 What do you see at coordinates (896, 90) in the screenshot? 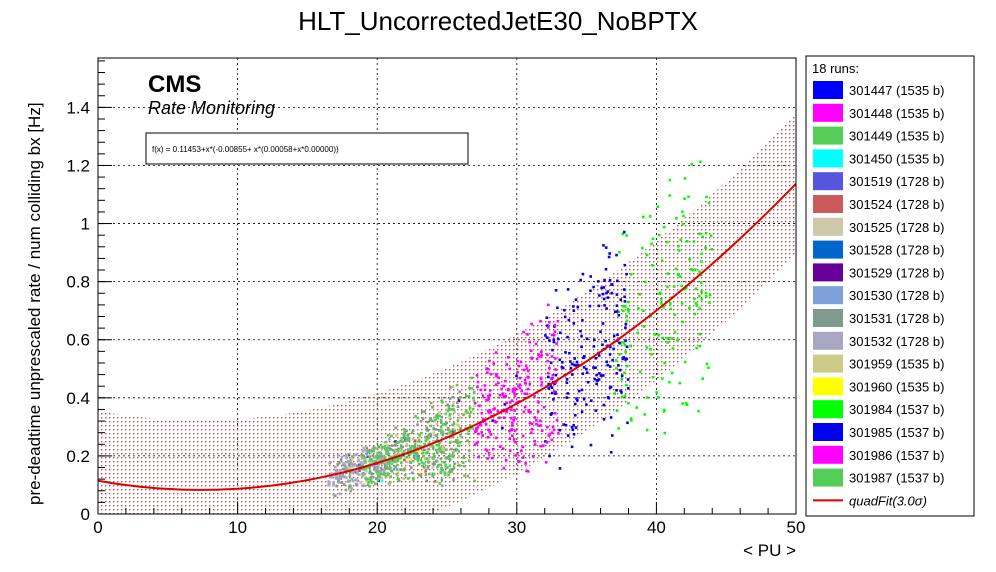
I see `legend-entry-label: 301447 (1535 b)` at bounding box center [896, 90].